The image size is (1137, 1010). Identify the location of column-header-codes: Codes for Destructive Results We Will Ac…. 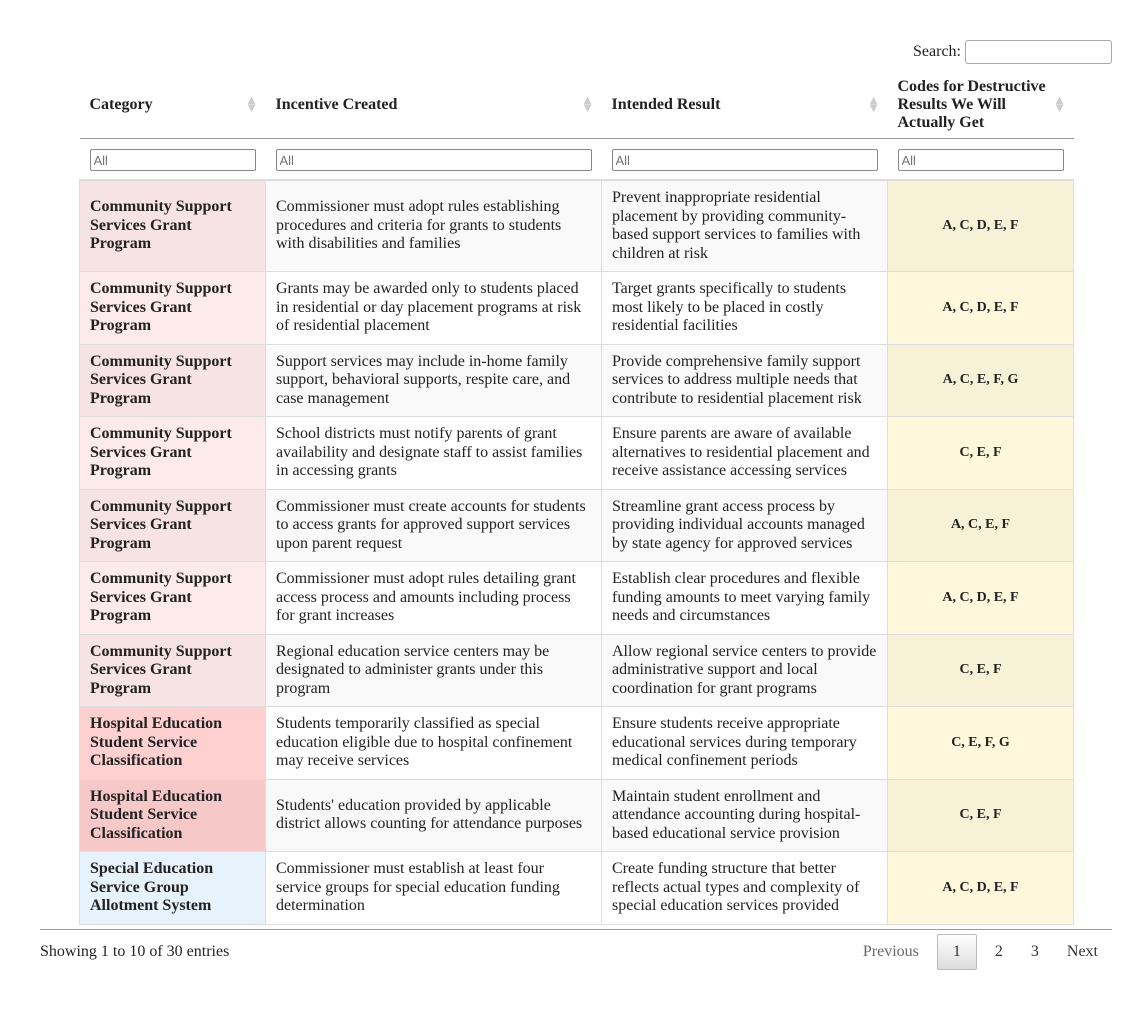
(980, 105).